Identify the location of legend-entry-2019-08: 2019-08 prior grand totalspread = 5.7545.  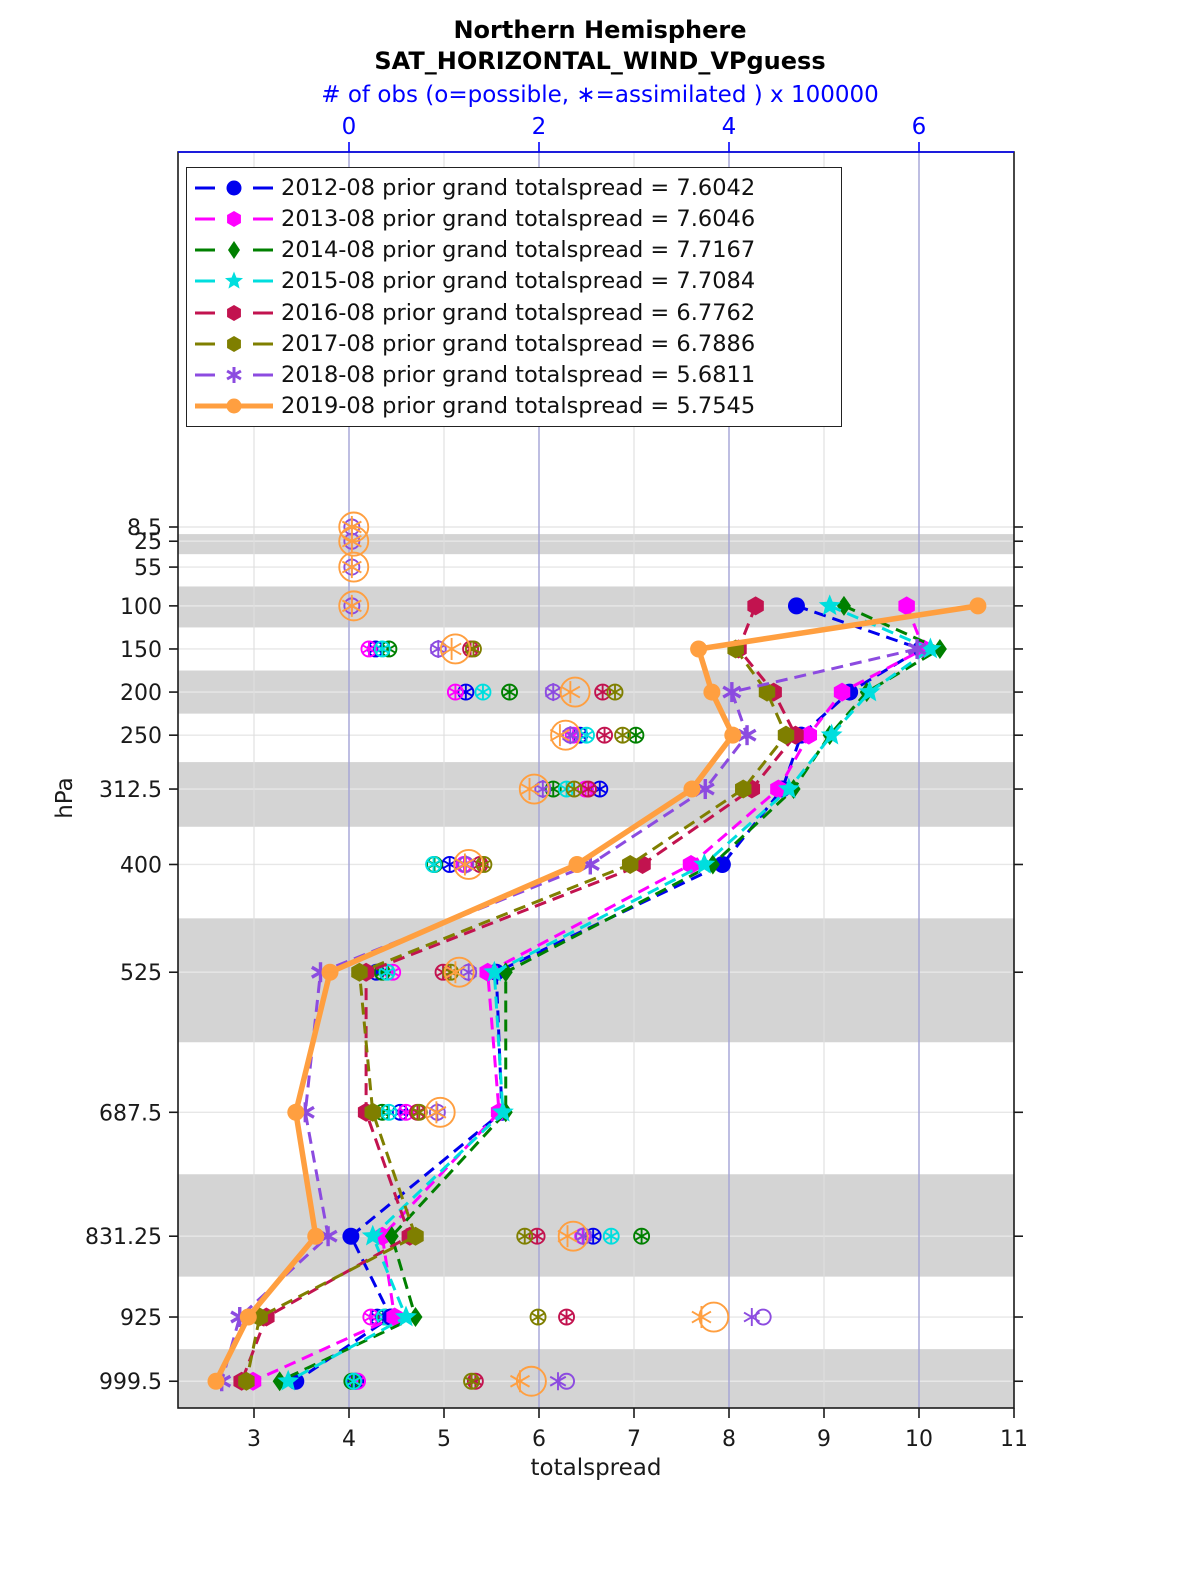
(514, 406).